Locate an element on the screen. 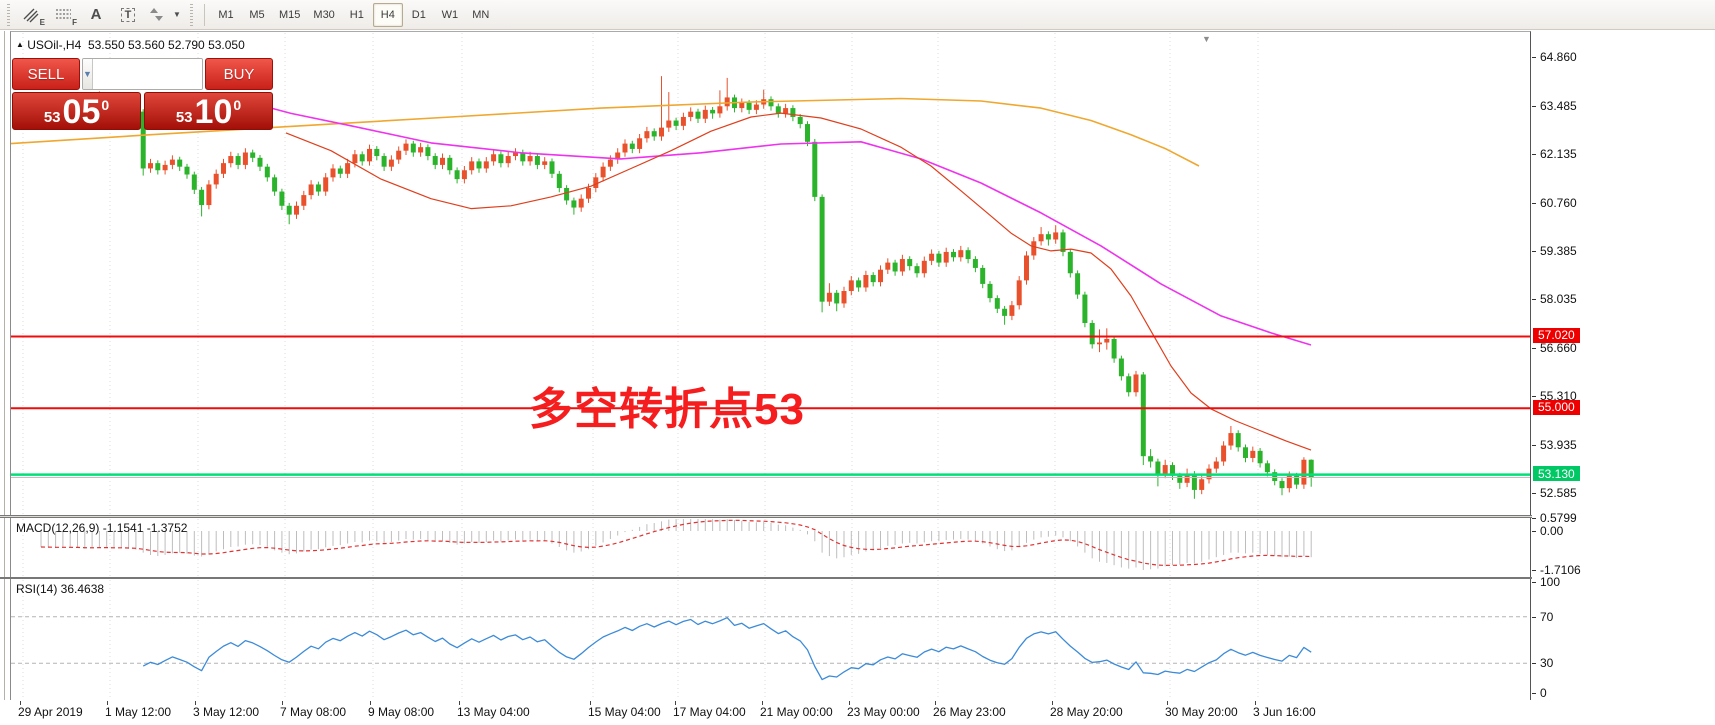  chart-text-annotation: 多空转折点53 is located at coordinates (667, 409).